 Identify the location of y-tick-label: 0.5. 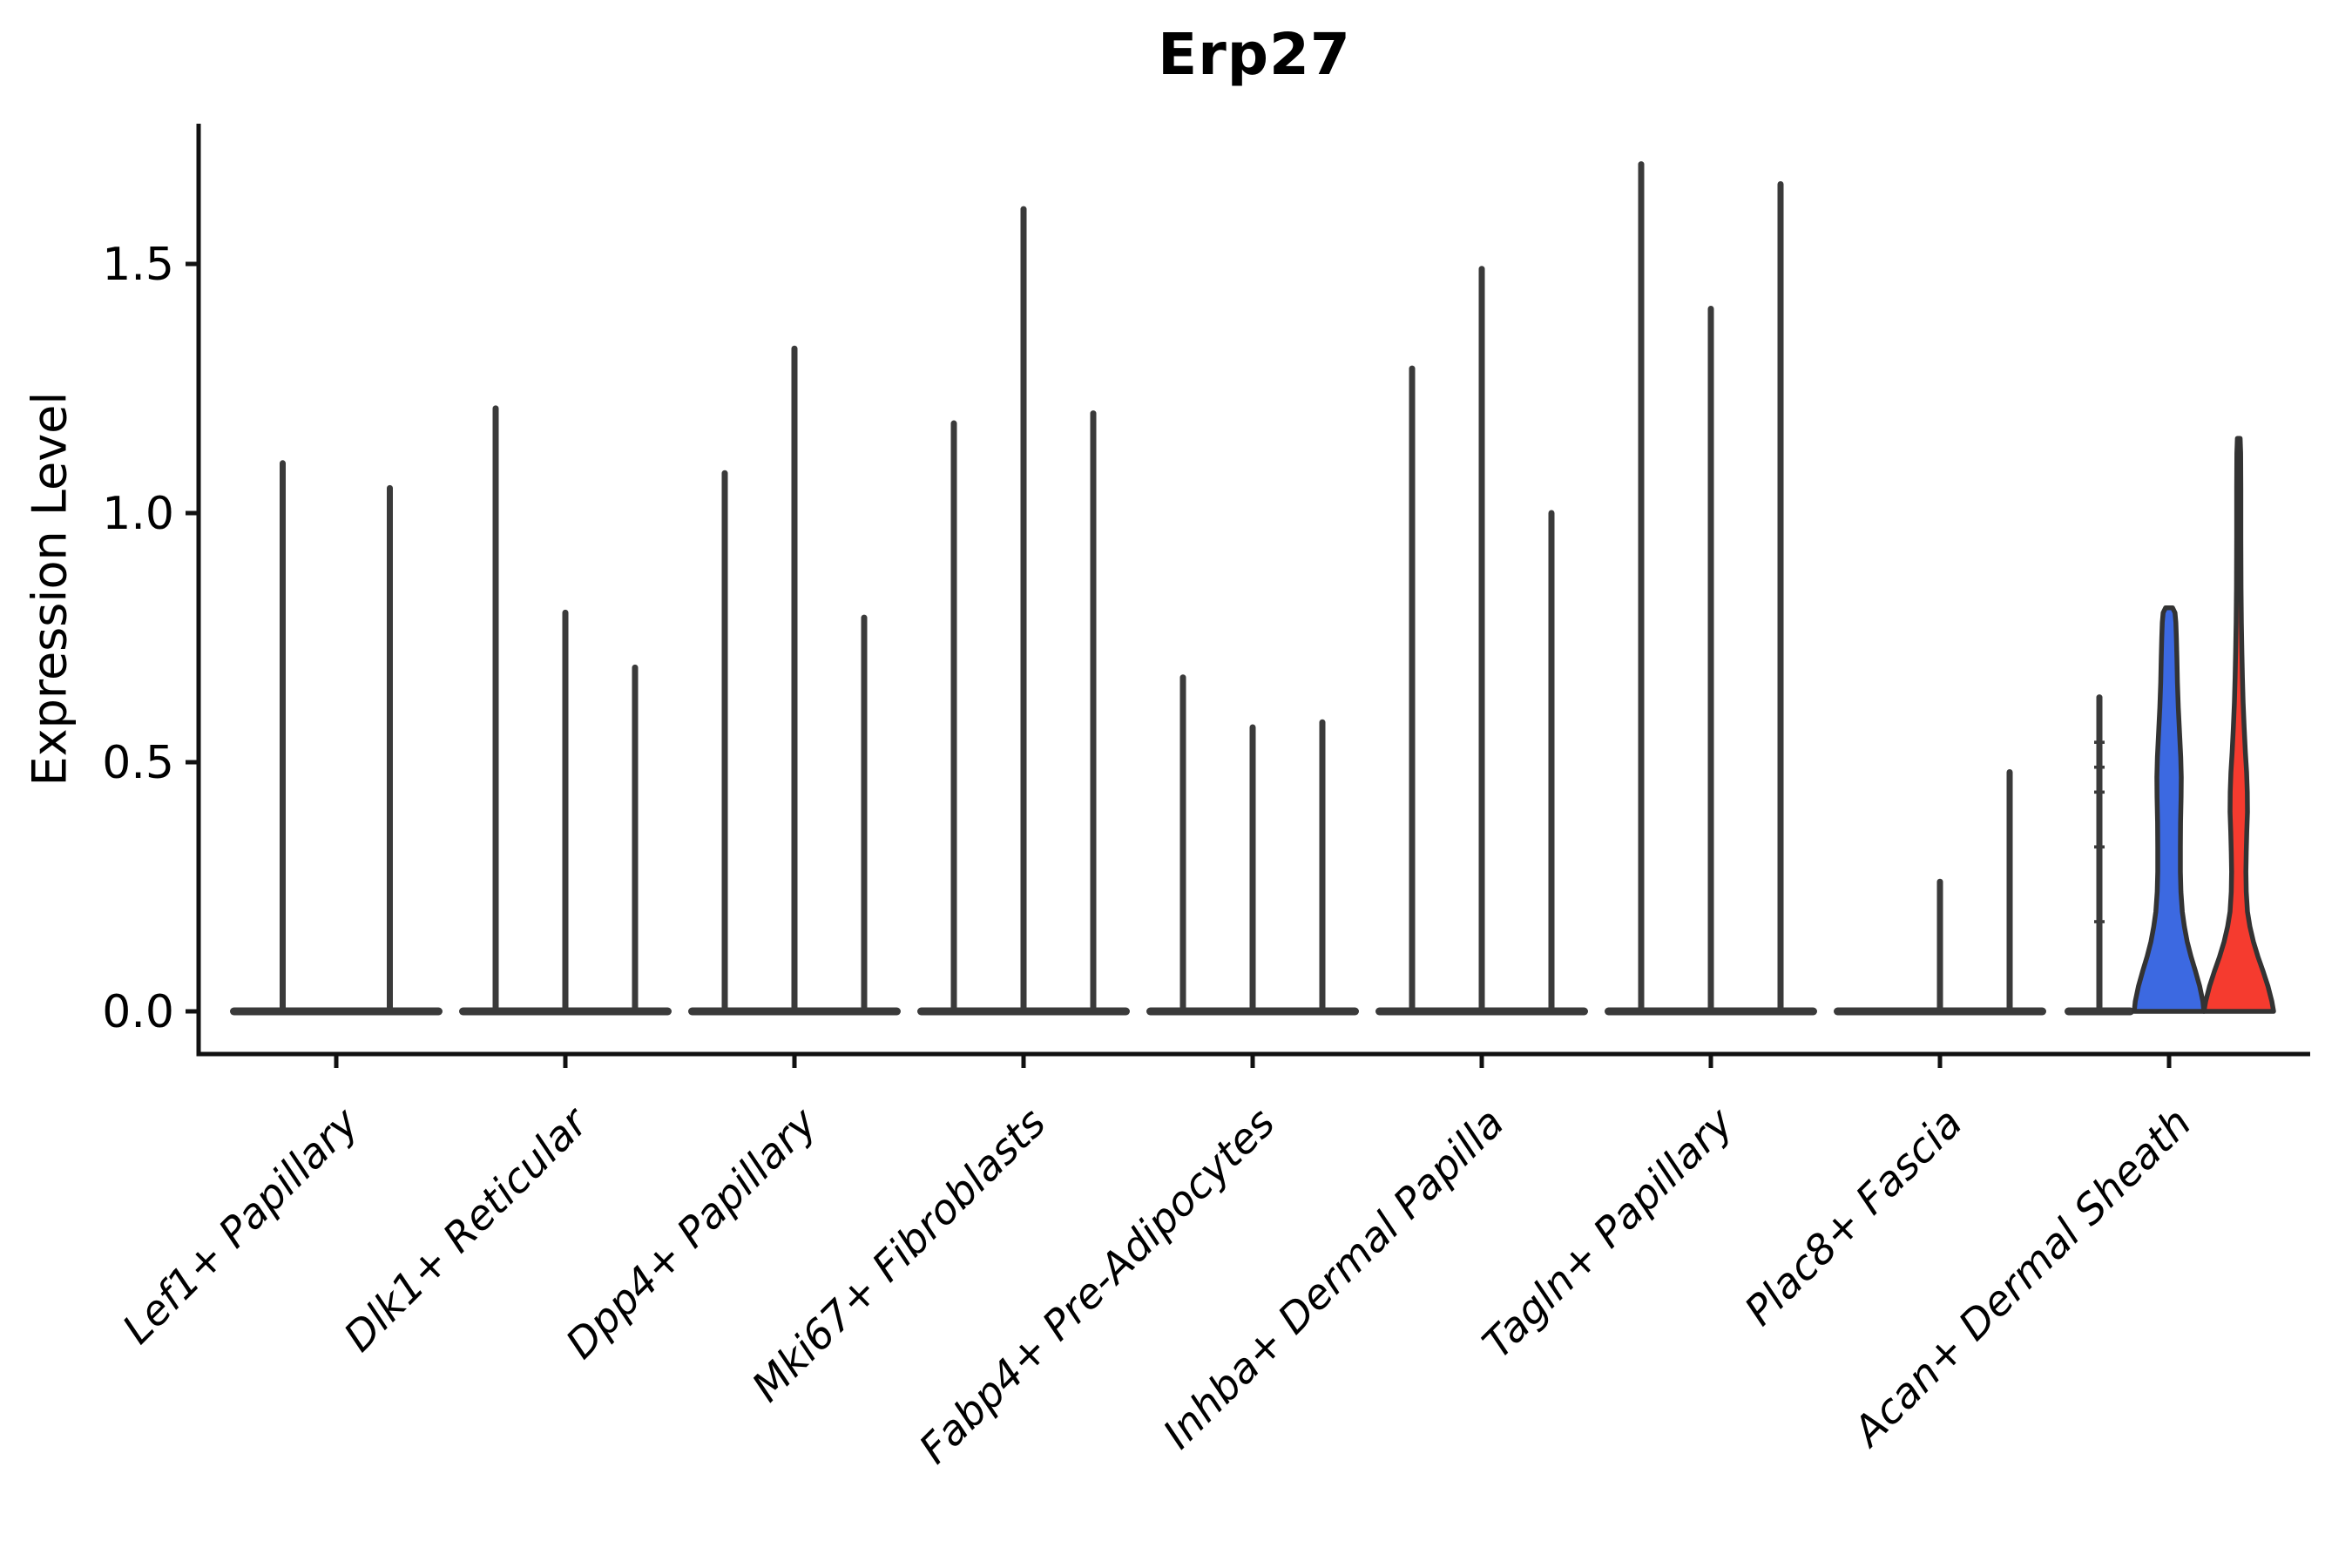
(138, 763).